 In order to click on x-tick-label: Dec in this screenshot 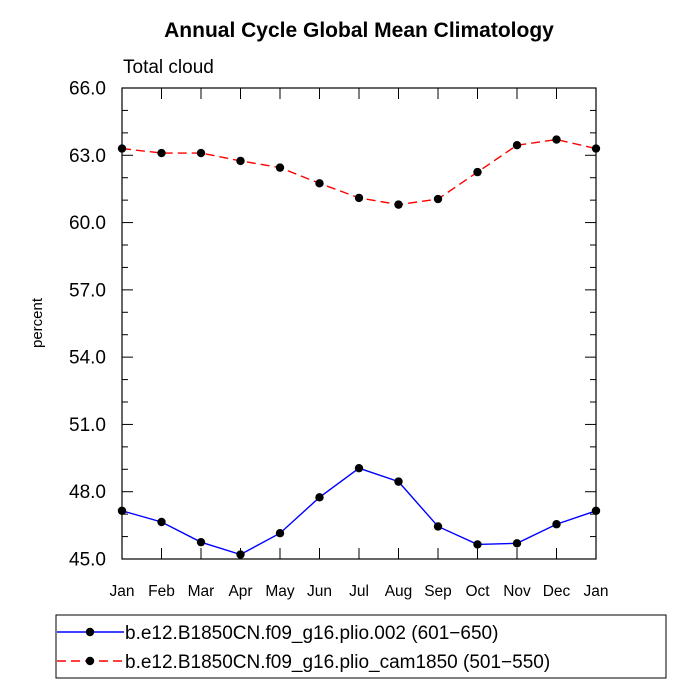, I will do `click(557, 591)`.